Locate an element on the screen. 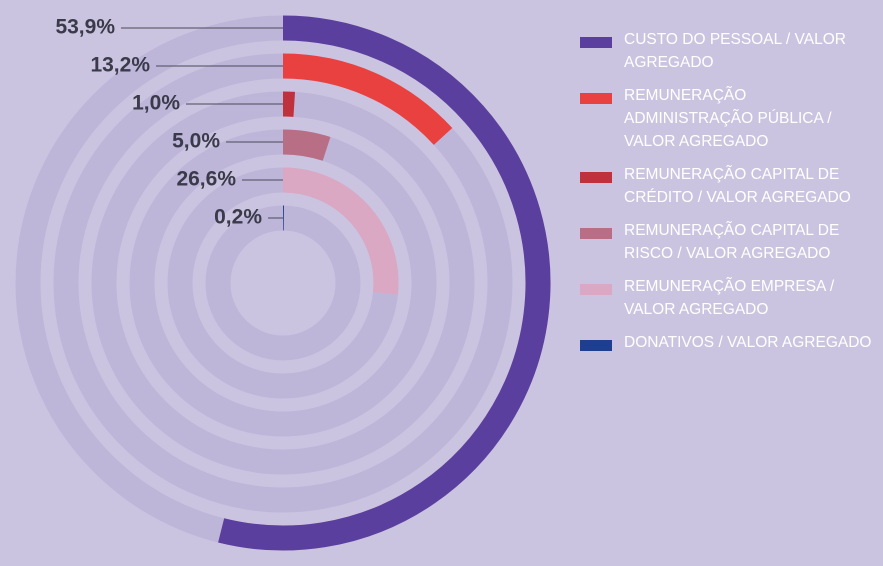  value-label: 5,0% is located at coordinates (196, 141).